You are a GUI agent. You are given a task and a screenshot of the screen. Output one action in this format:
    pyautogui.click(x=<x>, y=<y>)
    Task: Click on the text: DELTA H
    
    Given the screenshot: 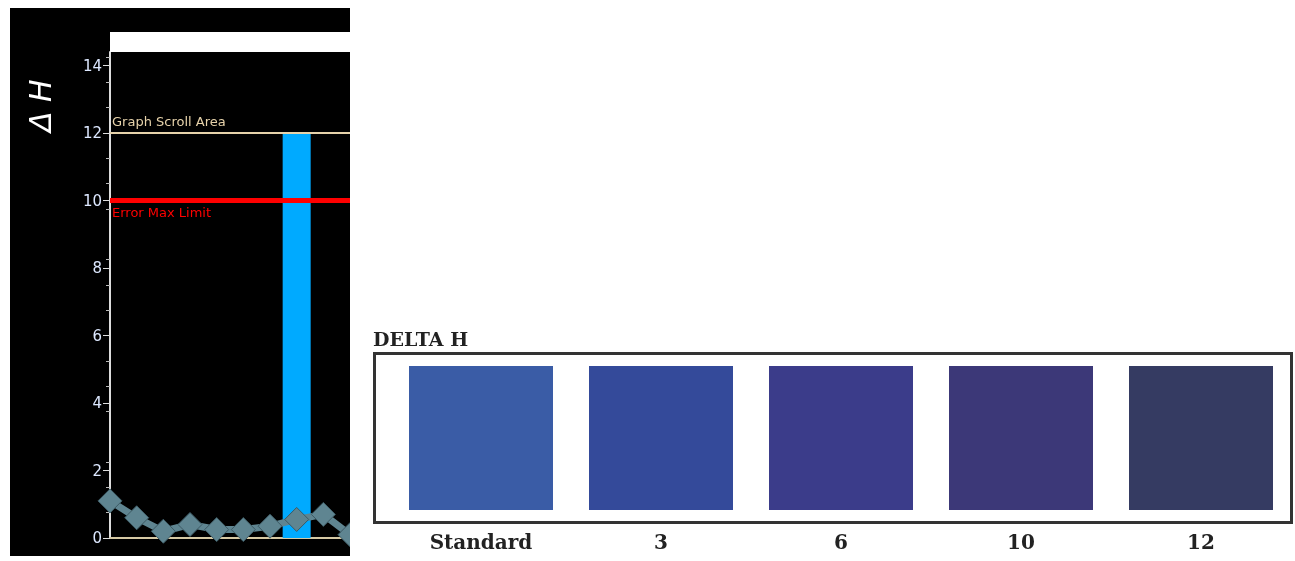 What is the action you would take?
    pyautogui.click(x=421, y=339)
    